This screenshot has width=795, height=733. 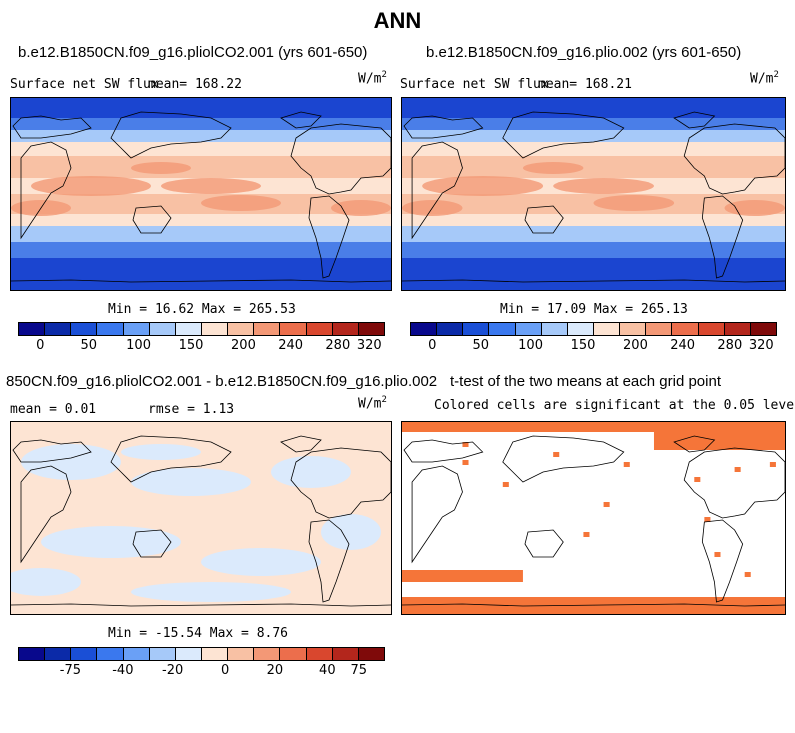 What do you see at coordinates (123, 670) in the screenshot?
I see `colorbar-tick-label: -40` at bounding box center [123, 670].